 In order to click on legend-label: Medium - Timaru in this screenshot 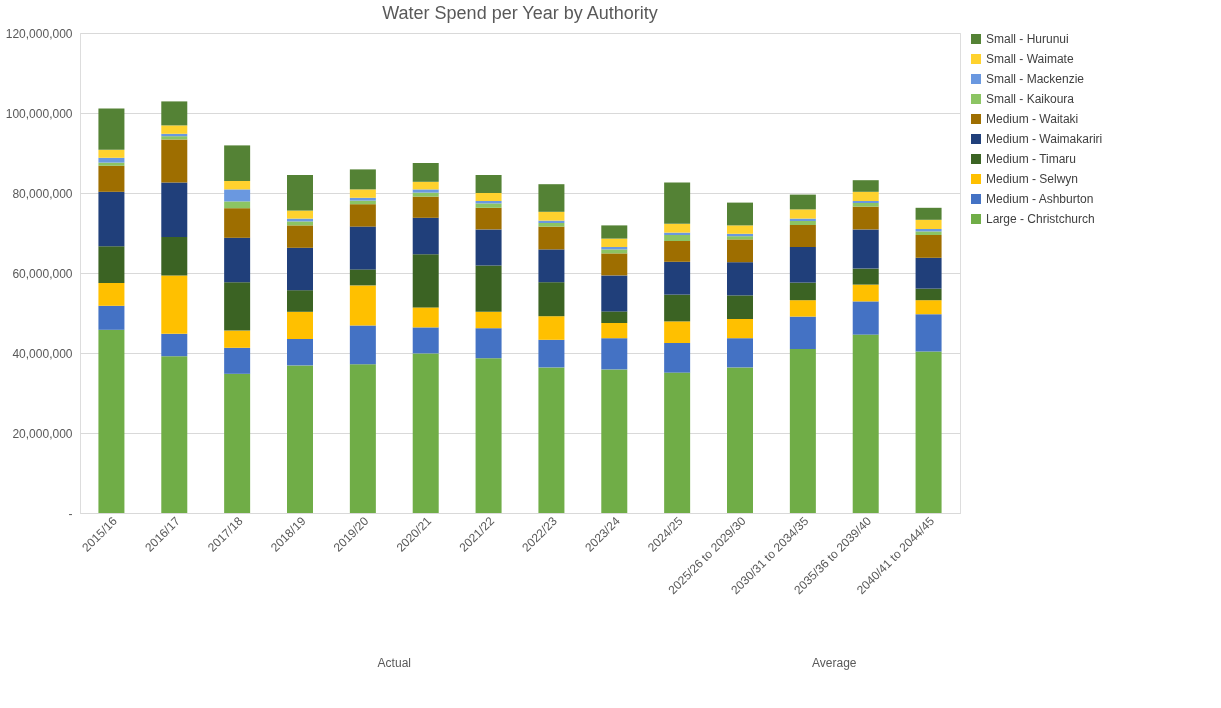, I will do `click(1031, 159)`.